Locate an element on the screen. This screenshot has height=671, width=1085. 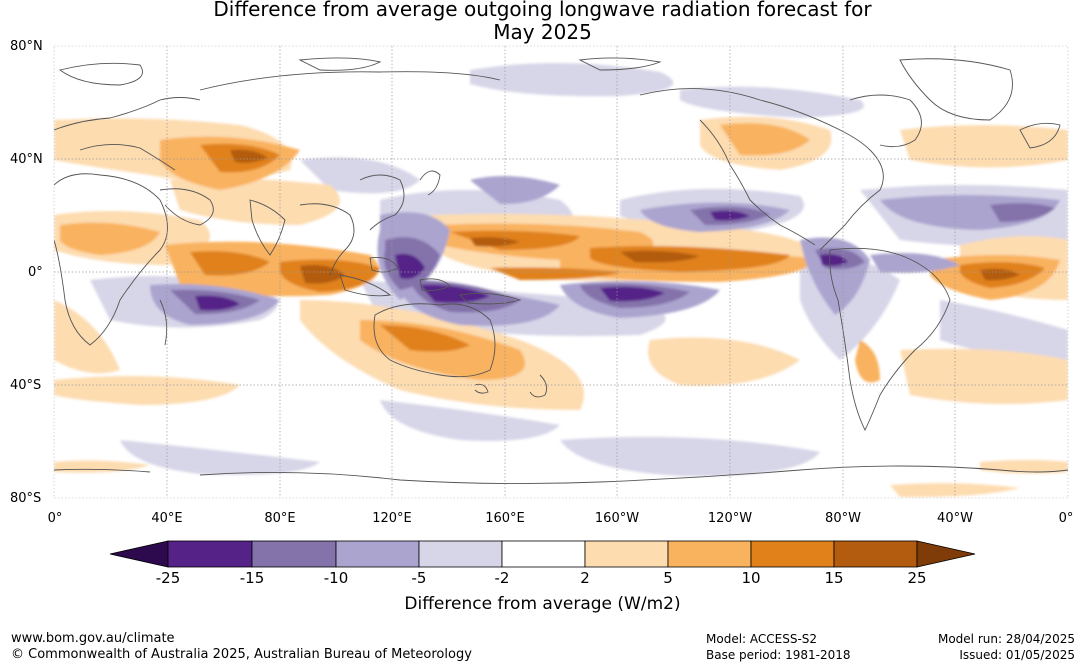
lon-label: 120°W is located at coordinates (730, 518).